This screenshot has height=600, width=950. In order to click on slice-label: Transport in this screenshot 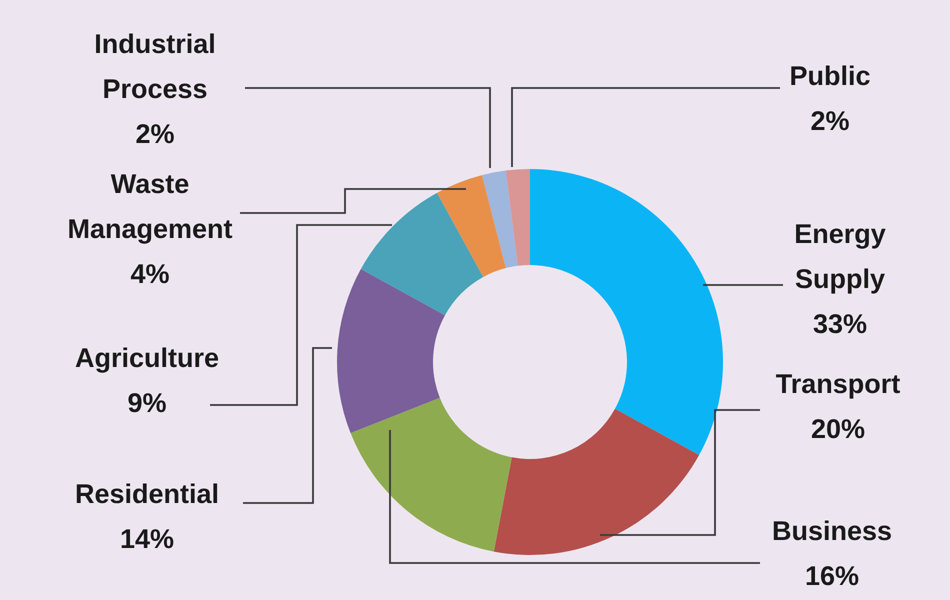, I will do `click(838, 384)`.